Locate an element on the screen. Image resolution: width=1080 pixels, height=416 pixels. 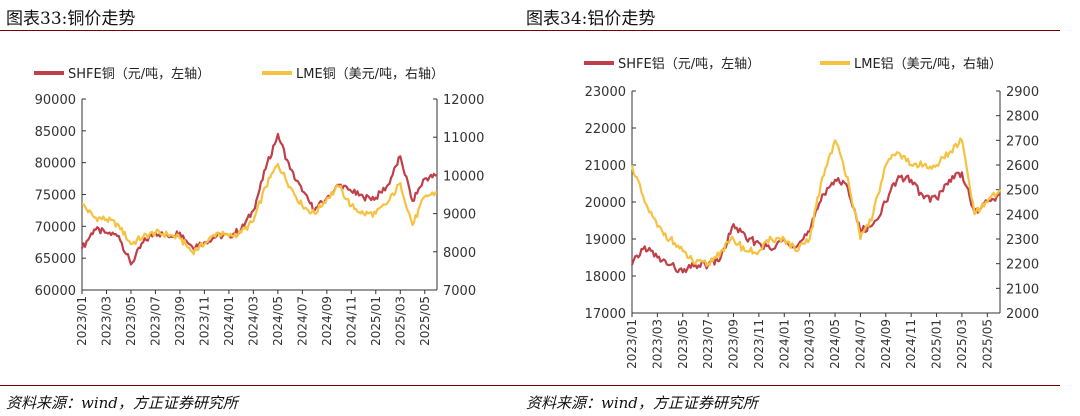
legend-label-shfe: SHFE铜（元/吨，左轴） is located at coordinates (139, 74).